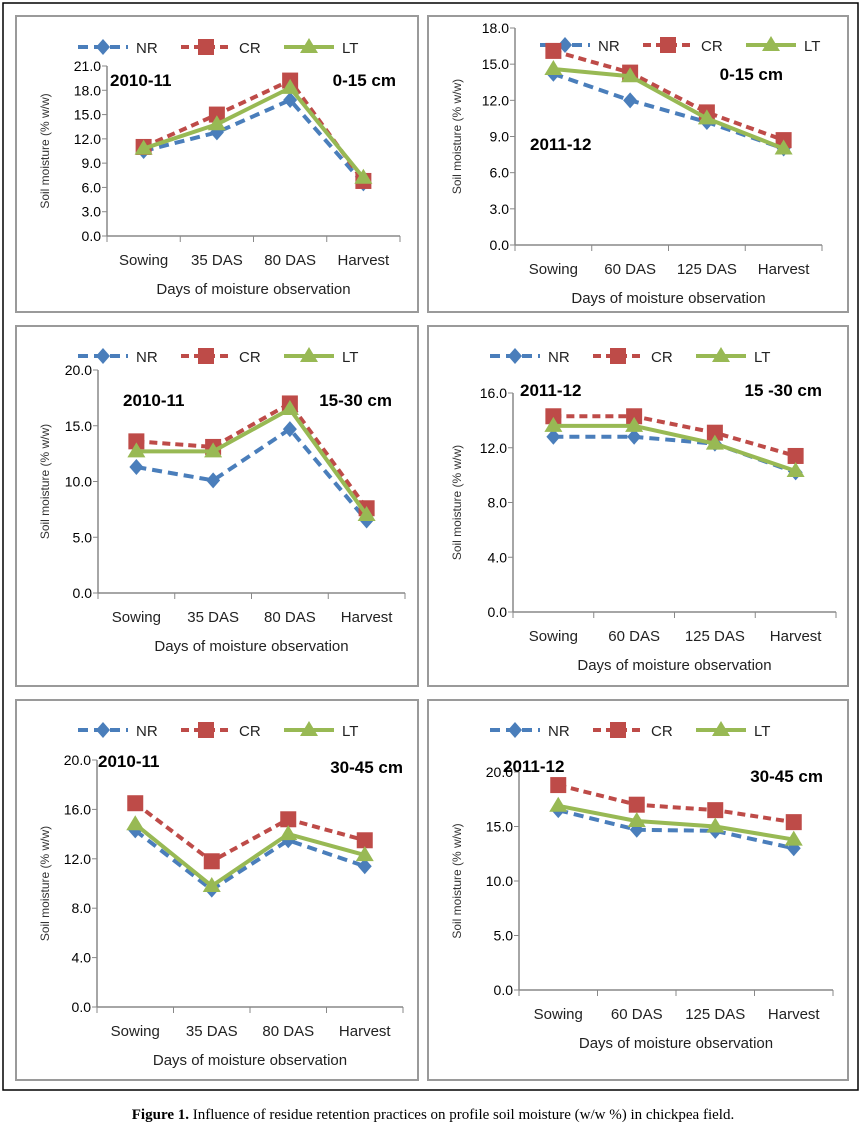  What do you see at coordinates (355, 400) in the screenshot?
I see `depth-label: 15-30 cm` at bounding box center [355, 400].